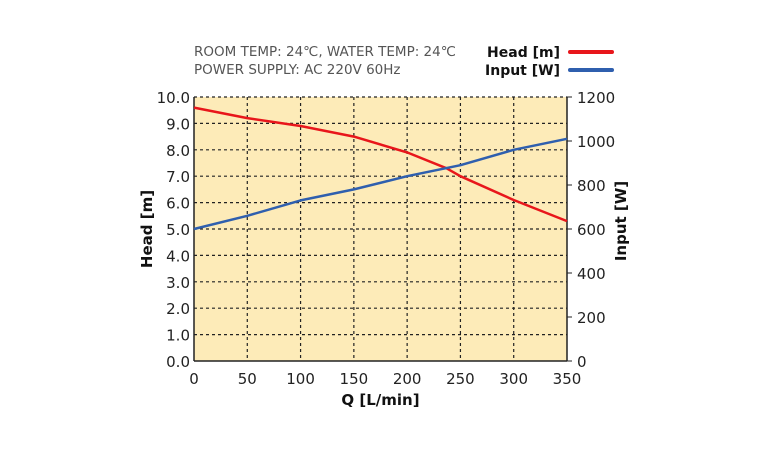 The height and width of the screenshot is (450, 780). I want to click on x-axis-label: Q [L/min], so click(380, 400).